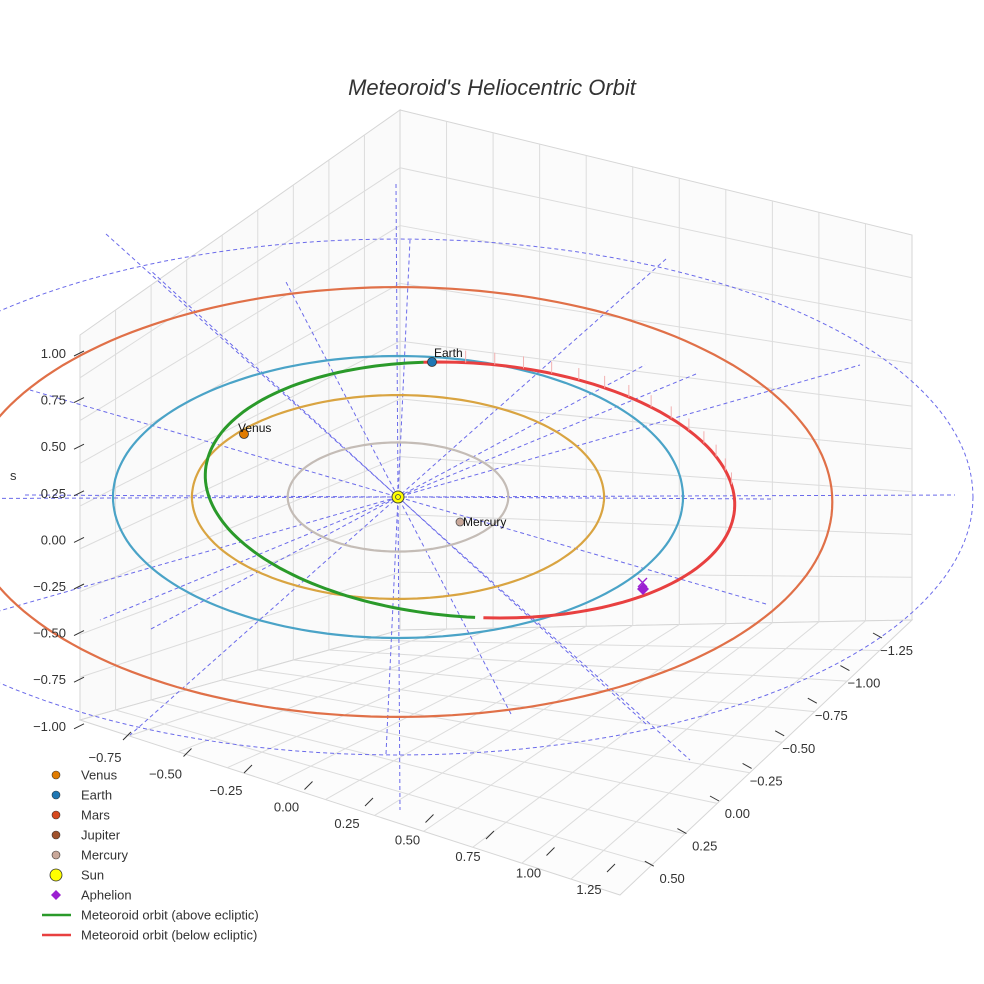 This screenshot has width=984, height=984. What do you see at coordinates (484, 522) in the screenshot?
I see `point-label-mercury: Mercury` at bounding box center [484, 522].